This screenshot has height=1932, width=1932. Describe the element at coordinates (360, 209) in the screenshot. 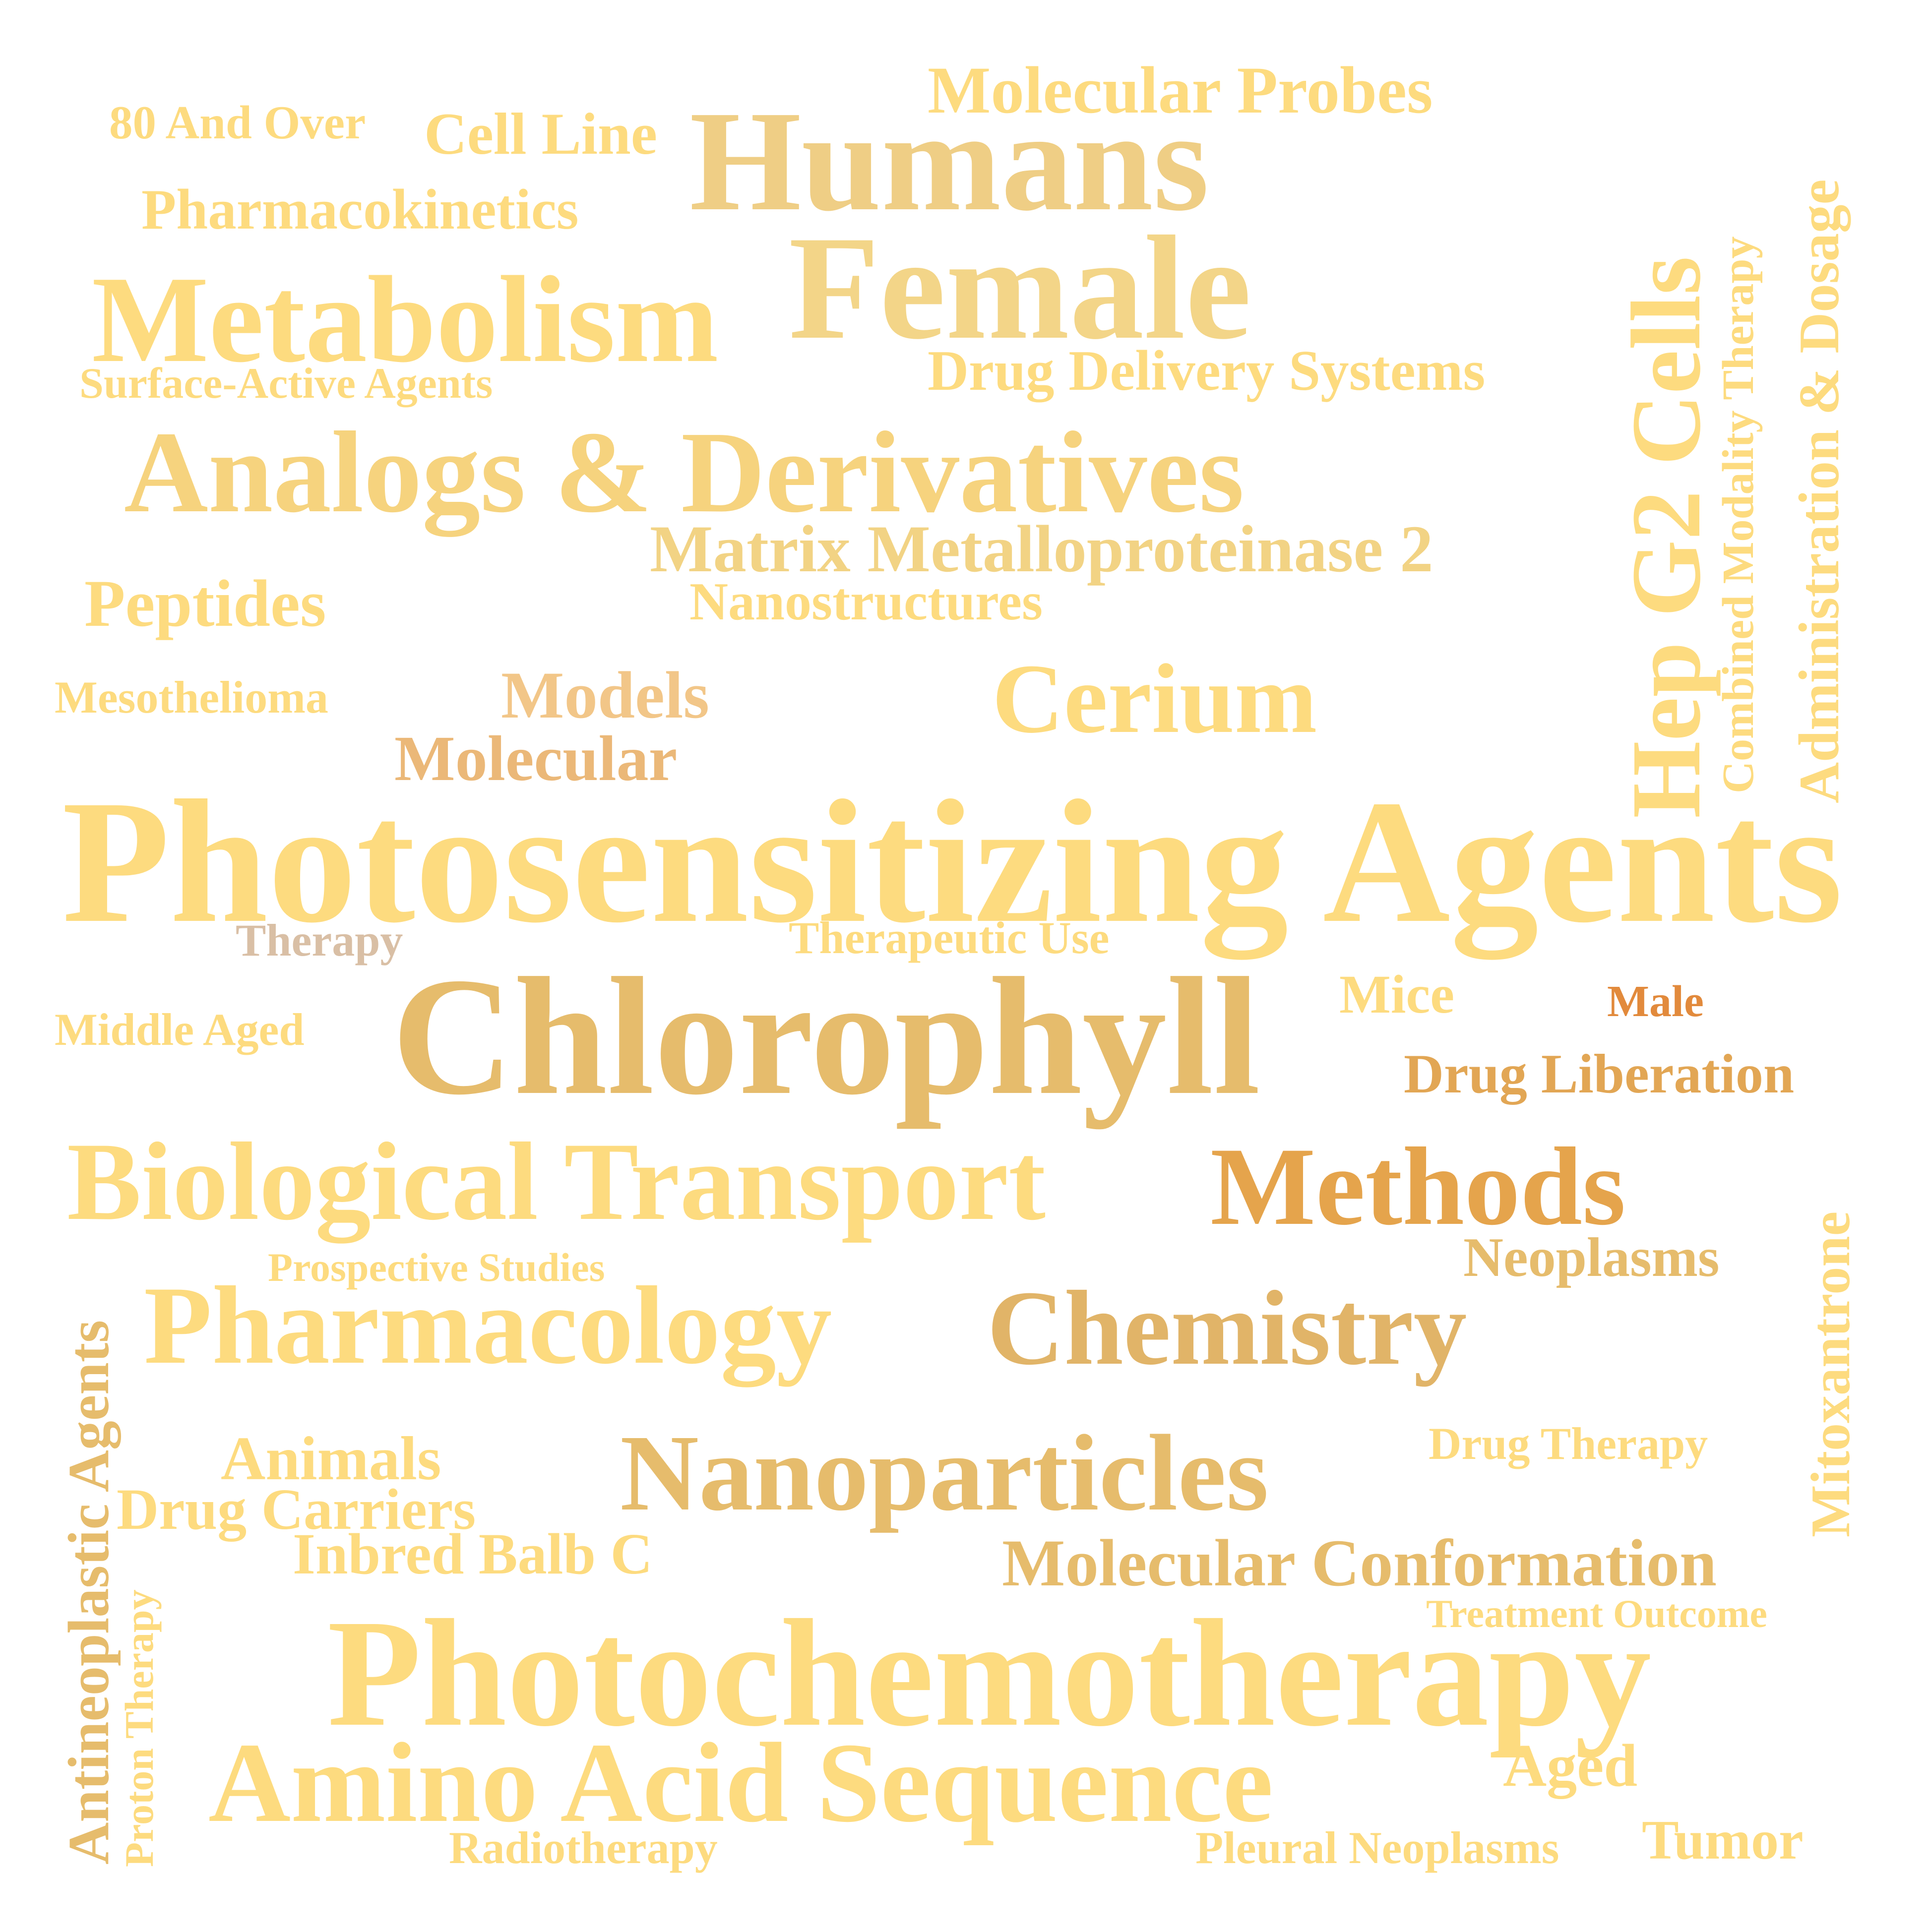

I see `word-pharmacokinetics: Pharmacokinetics` at that location.